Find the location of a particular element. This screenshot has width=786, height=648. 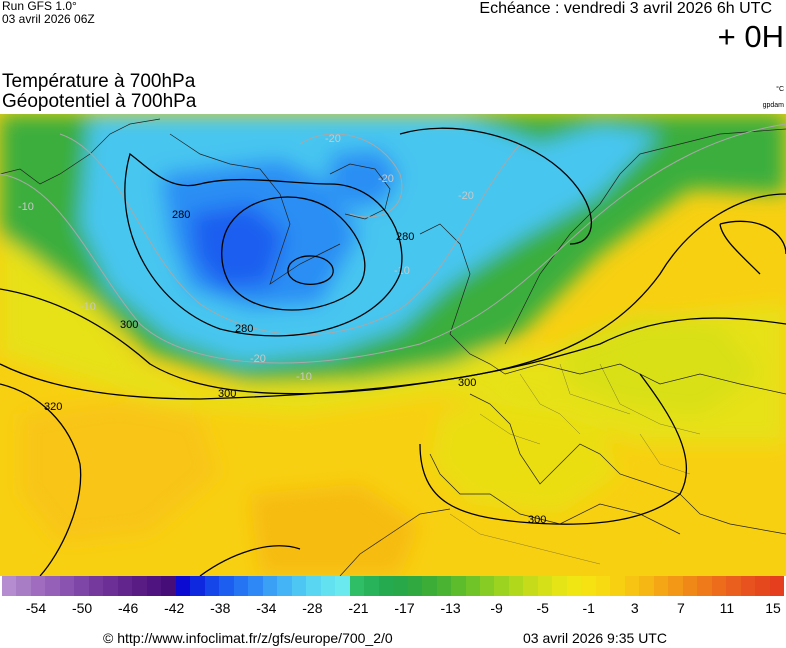

valid-time: Echéance : vendredi 3 avril 2026 6h UTC is located at coordinates (625, 8).